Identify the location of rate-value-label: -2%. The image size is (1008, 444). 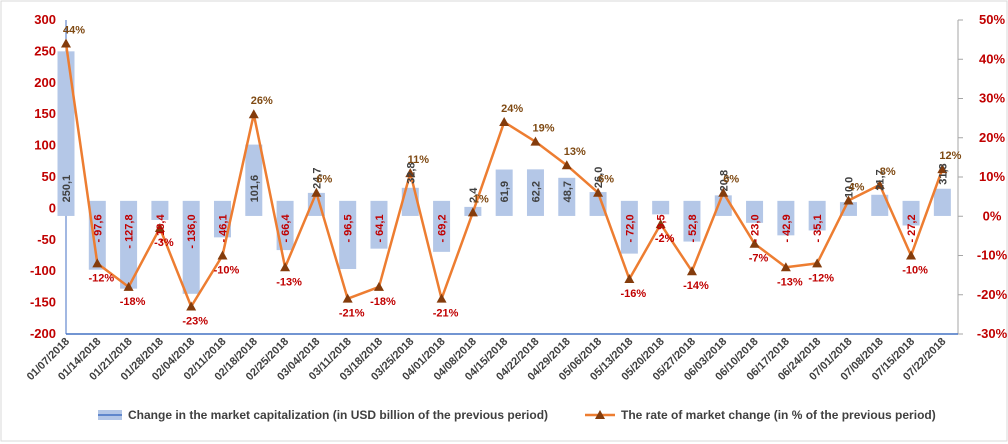
(665, 239).